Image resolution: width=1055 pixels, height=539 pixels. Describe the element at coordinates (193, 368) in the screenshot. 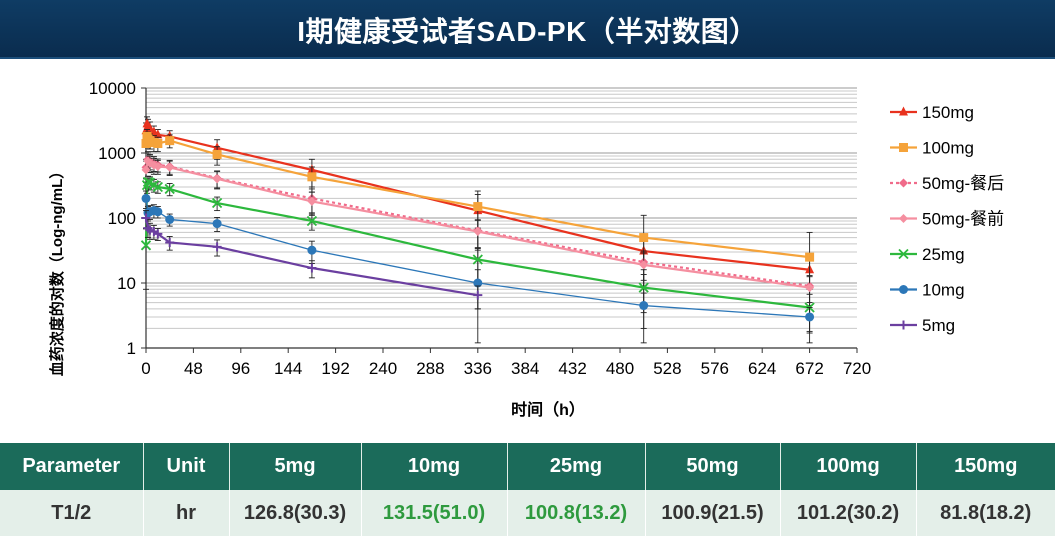

I see `x-tick-label: 48` at that location.